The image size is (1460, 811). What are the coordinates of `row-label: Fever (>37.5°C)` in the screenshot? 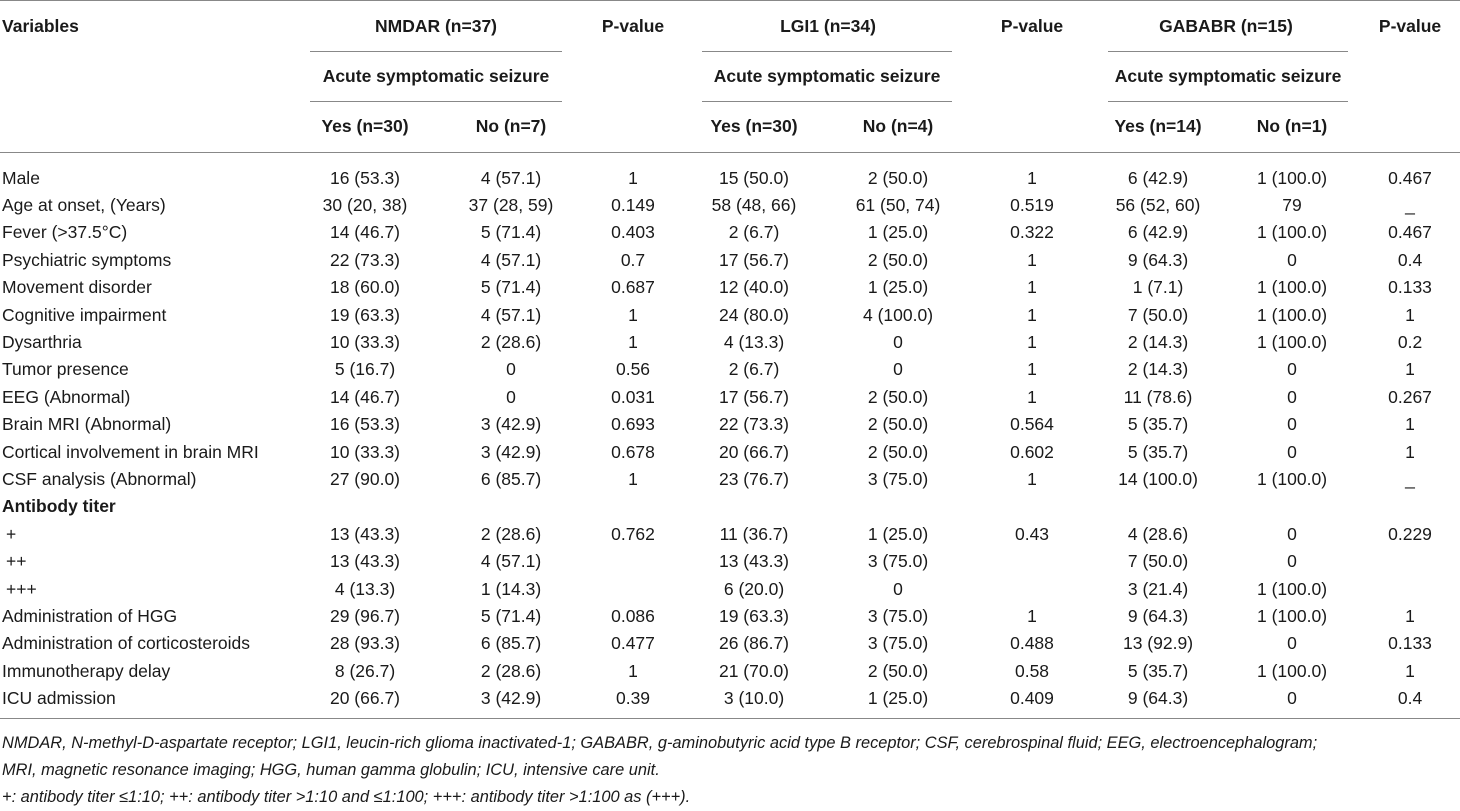 It's located at (65, 232).